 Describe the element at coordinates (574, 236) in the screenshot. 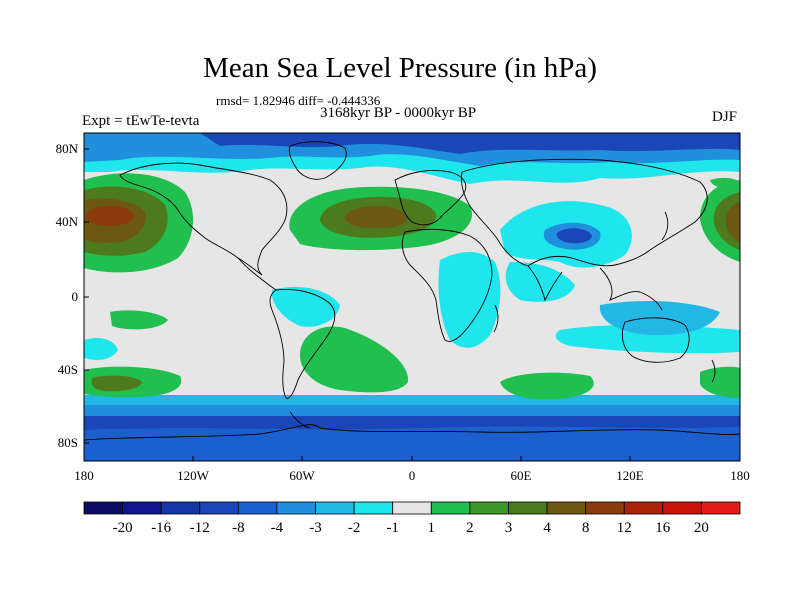

I see `asia-deep-core` at that location.